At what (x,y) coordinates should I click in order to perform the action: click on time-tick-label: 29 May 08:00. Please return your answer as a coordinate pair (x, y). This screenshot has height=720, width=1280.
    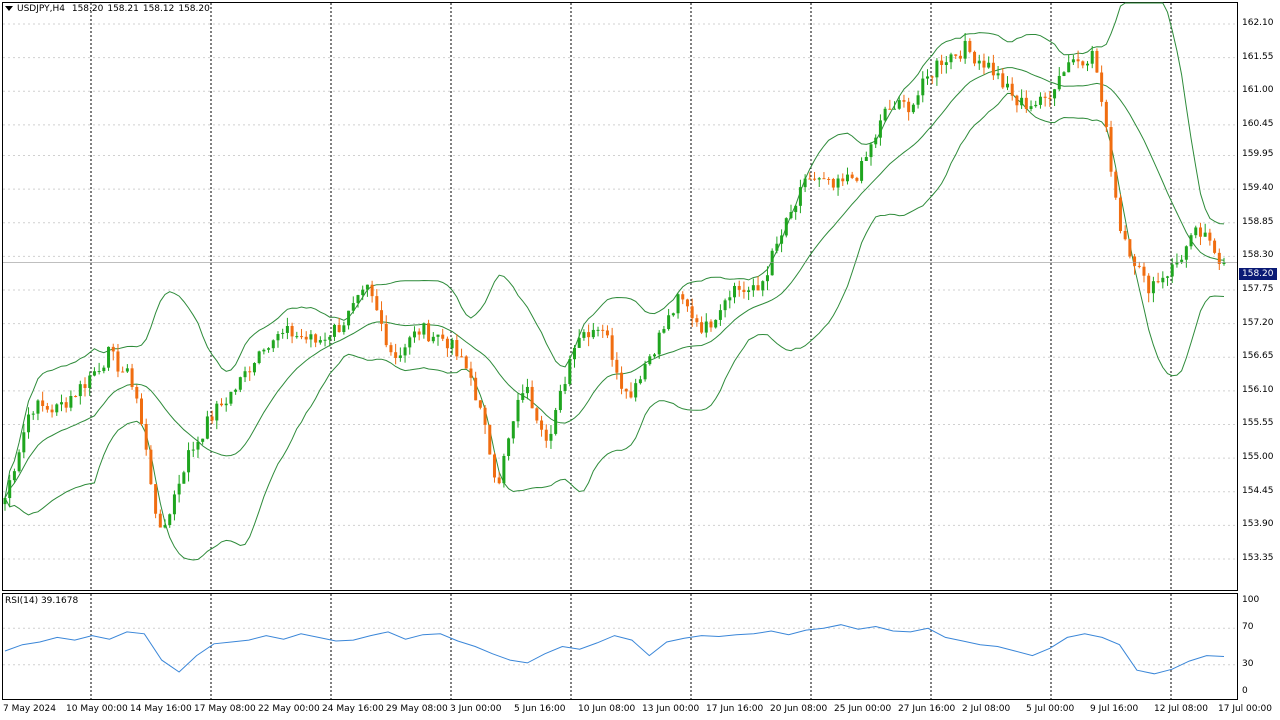
    Looking at the image, I should click on (417, 709).